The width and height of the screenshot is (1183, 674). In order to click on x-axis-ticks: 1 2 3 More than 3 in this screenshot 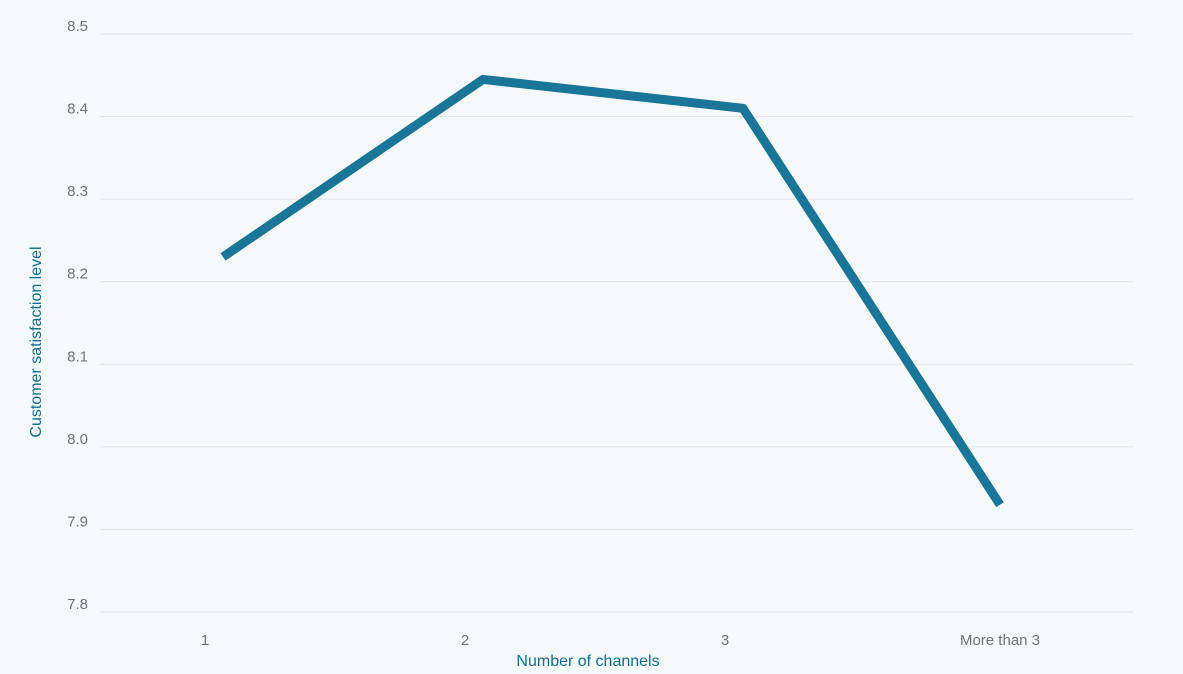, I will do `click(620, 640)`.